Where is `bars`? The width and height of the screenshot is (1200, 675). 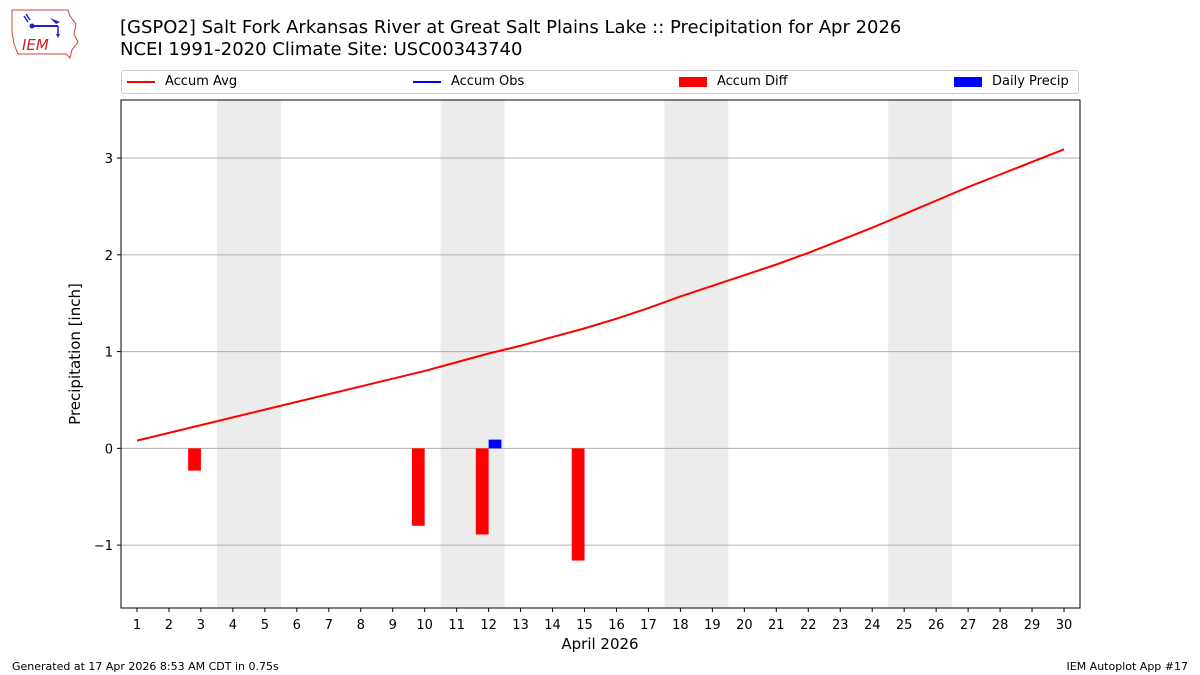 bars is located at coordinates (386, 500).